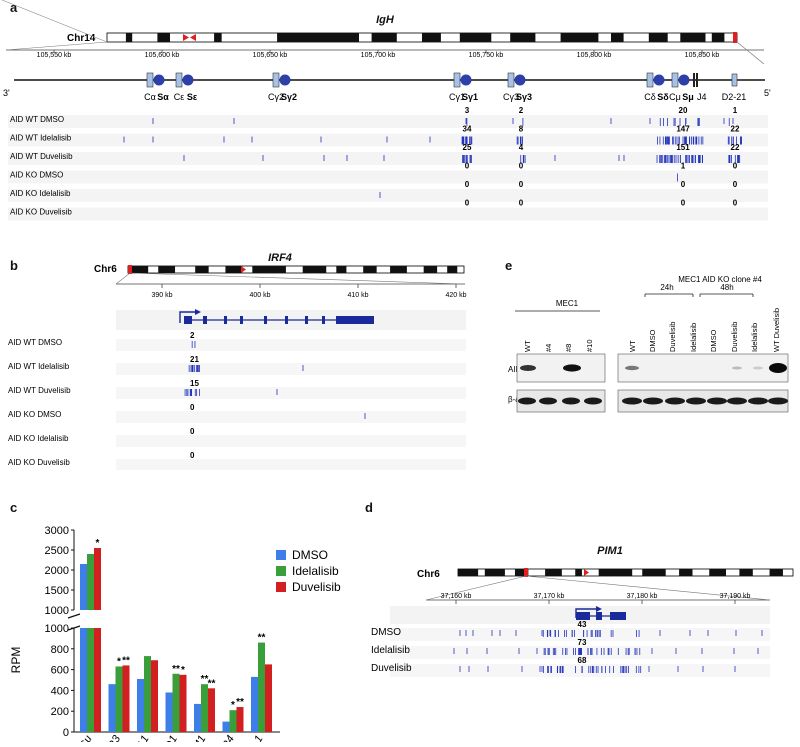  Describe the element at coordinates (663, 97) in the screenshot. I see `locus-switch-label: Sδ` at that location.